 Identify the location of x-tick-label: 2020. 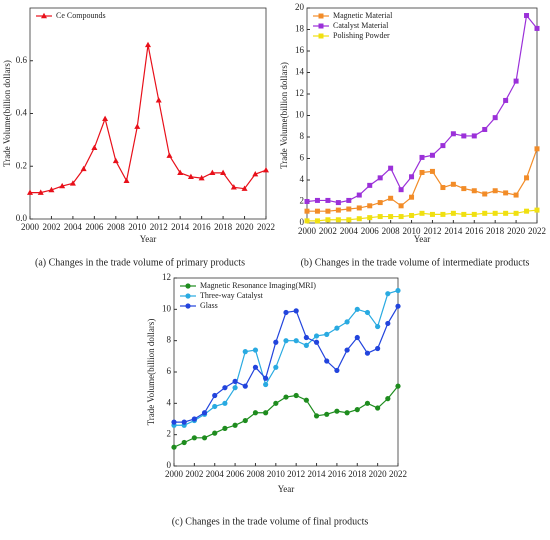
(245, 227).